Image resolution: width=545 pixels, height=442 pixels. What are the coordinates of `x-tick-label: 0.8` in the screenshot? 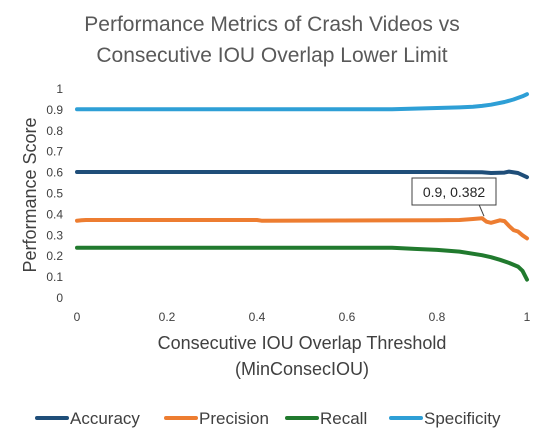 It's located at (437, 317).